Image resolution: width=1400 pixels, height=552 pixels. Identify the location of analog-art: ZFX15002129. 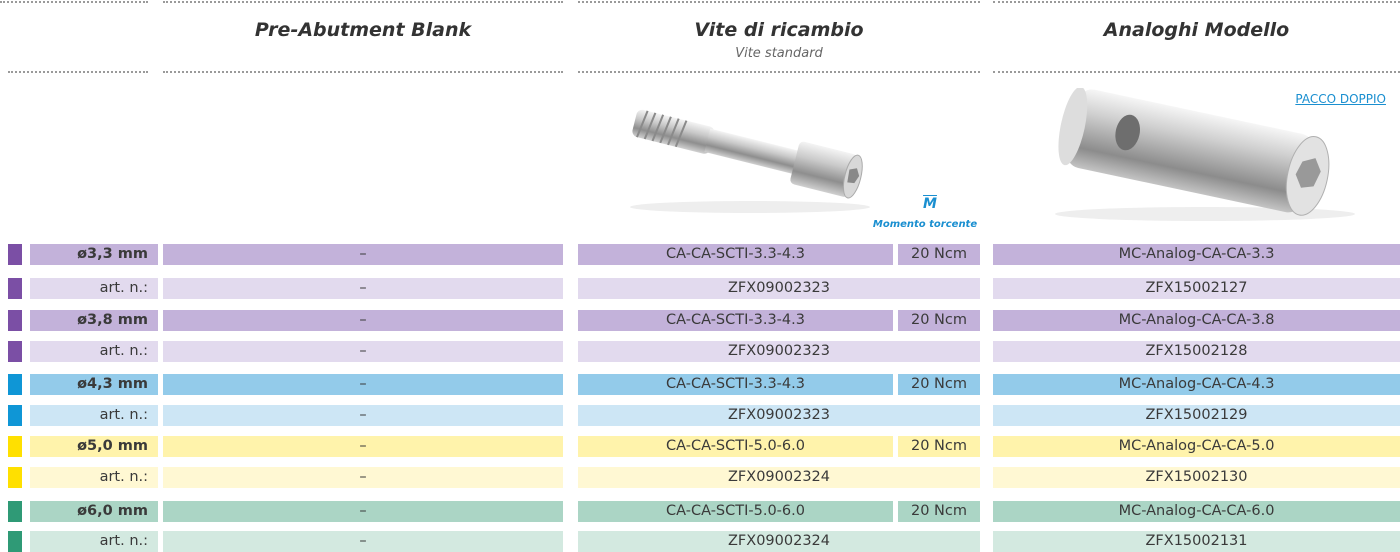
(1196, 415).